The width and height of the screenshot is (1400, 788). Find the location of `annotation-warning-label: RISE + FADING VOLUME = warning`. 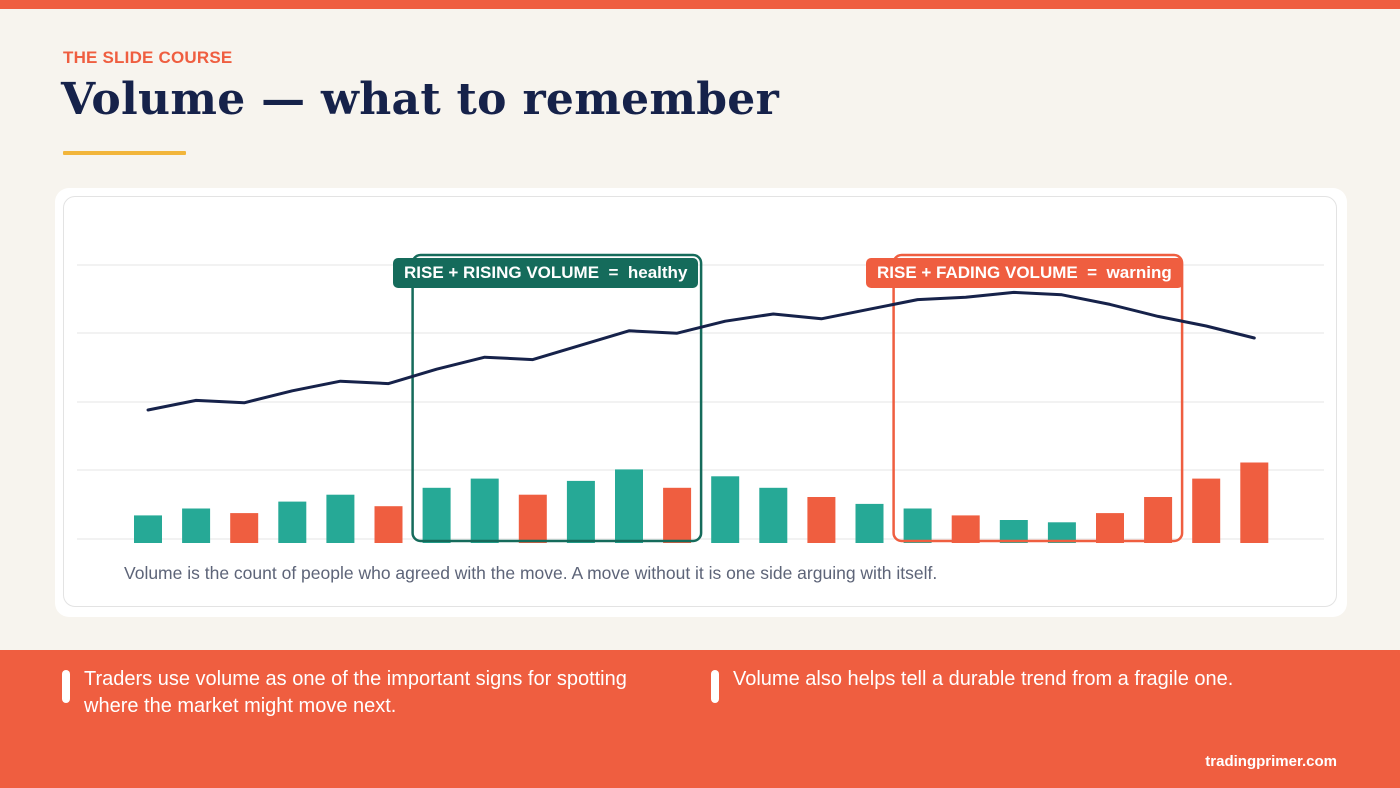

annotation-warning-label: RISE + FADING VOLUME = warning is located at coordinates (1024, 273).